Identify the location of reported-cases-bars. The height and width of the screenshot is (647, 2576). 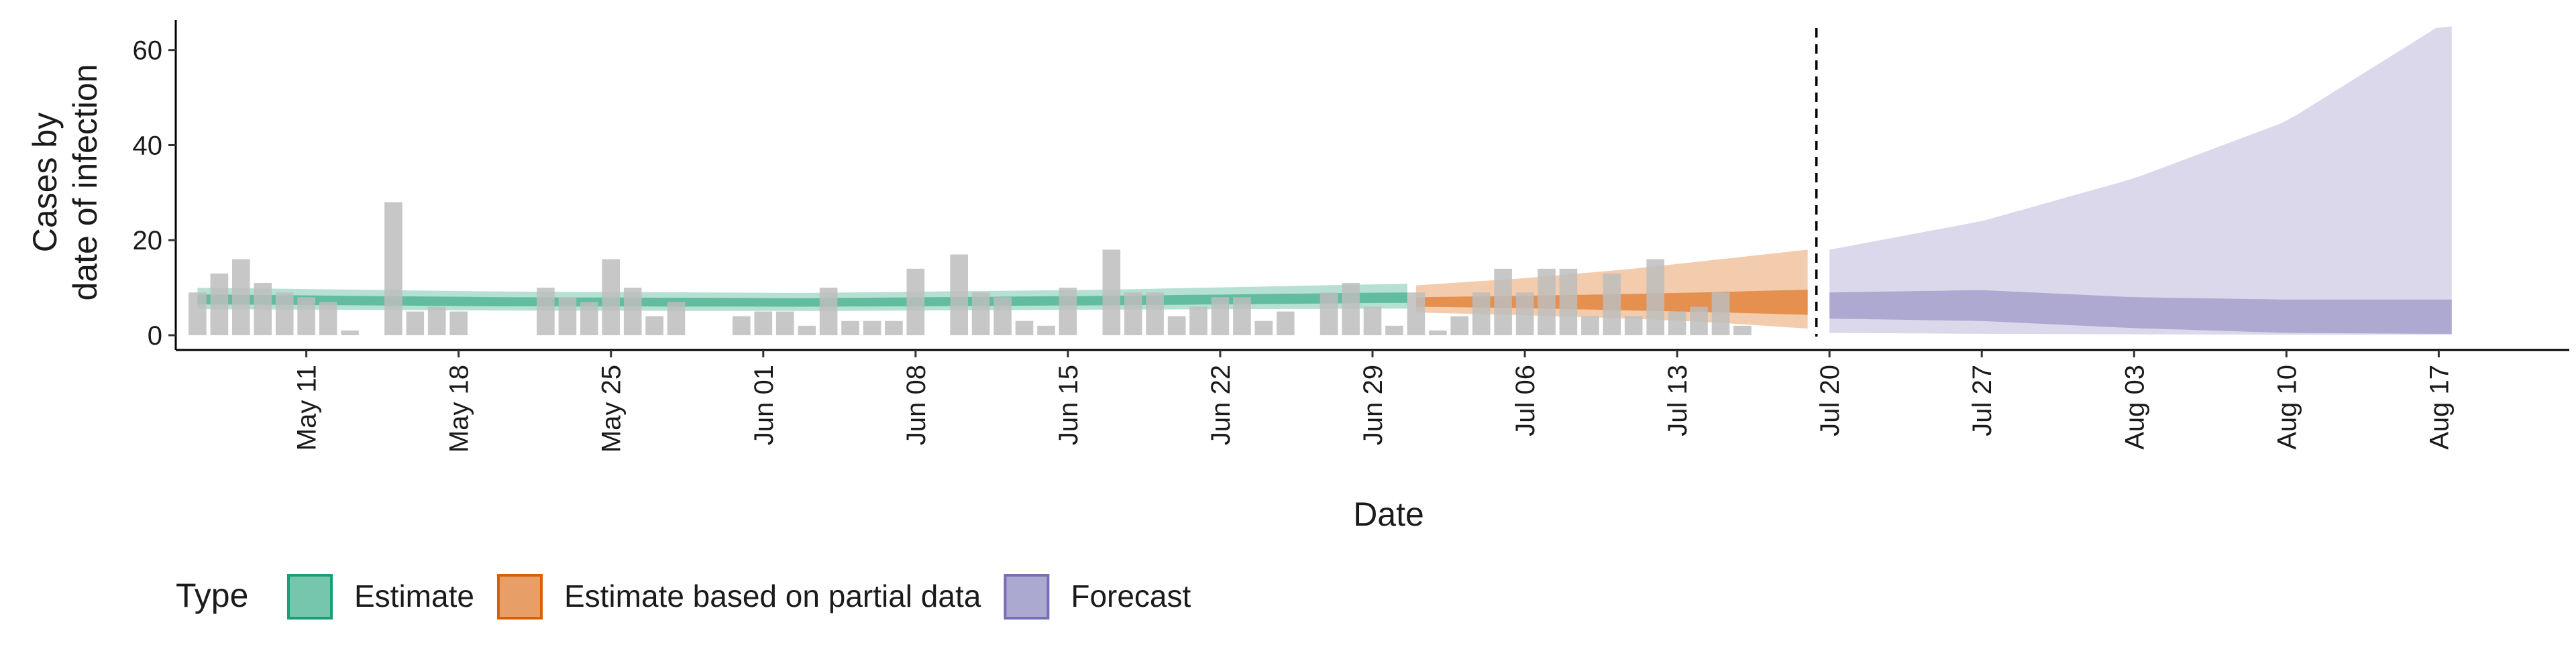
(970, 268).